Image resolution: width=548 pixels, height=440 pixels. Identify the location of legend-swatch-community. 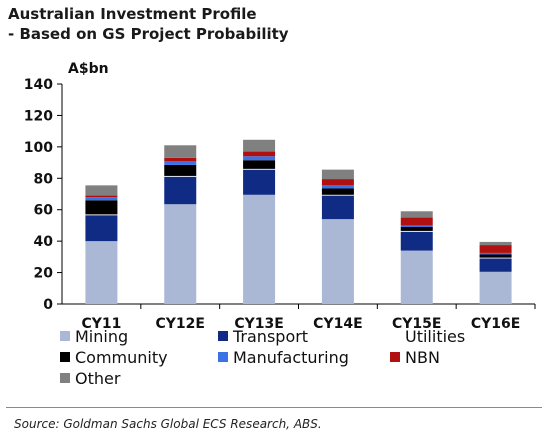
(65, 357).